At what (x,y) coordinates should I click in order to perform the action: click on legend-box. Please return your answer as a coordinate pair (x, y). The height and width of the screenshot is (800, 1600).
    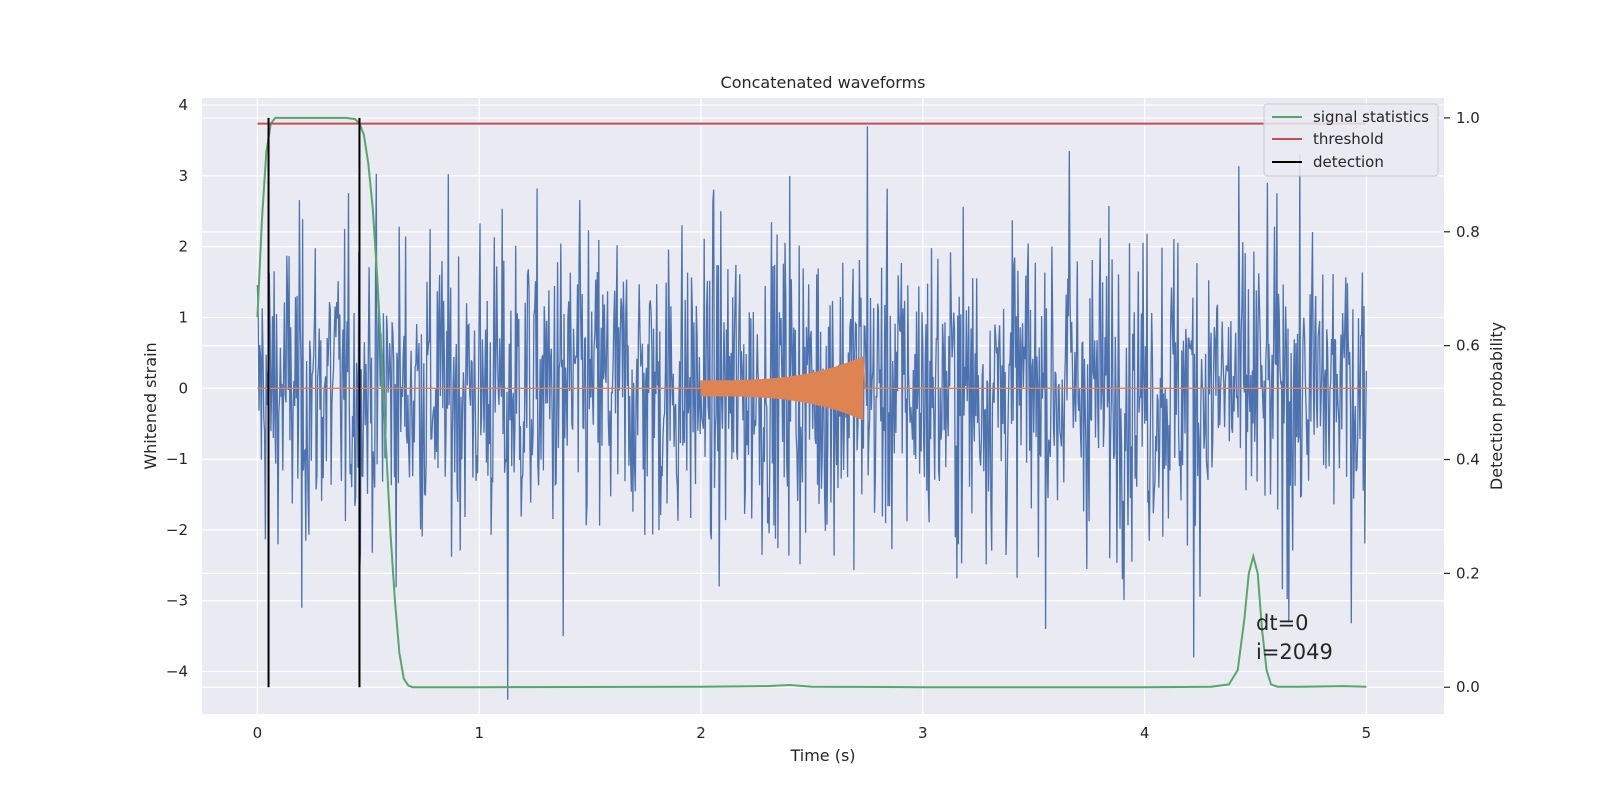
    Looking at the image, I should click on (1351, 140).